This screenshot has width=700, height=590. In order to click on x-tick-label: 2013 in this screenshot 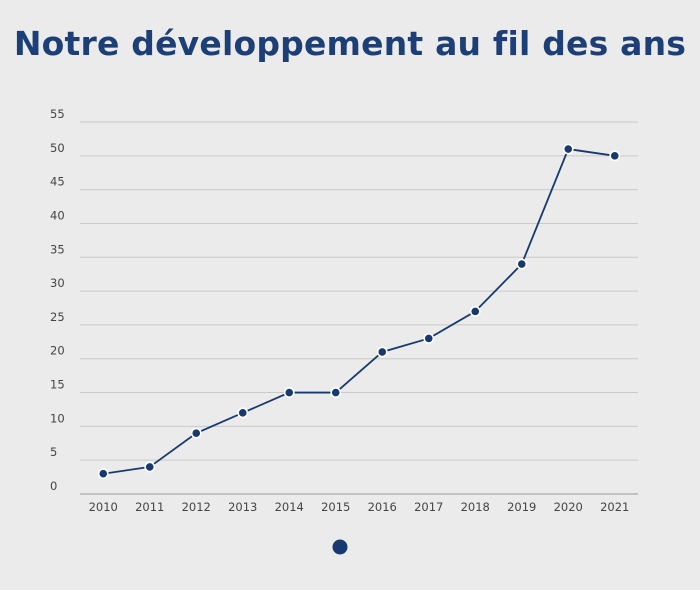, I will do `click(242, 507)`.